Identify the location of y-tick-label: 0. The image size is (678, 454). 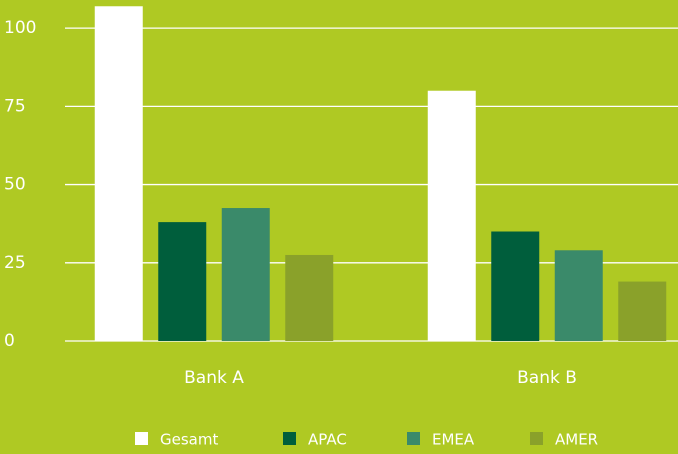
(9, 341).